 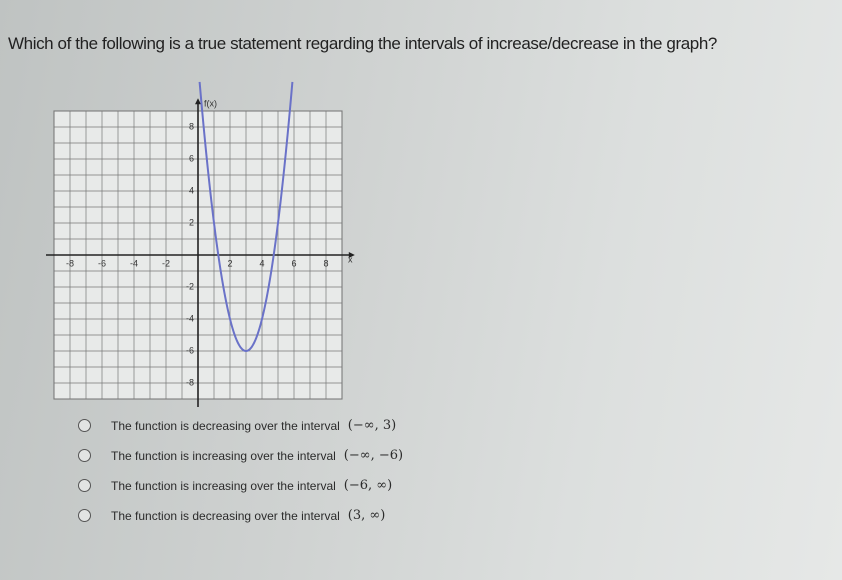 What do you see at coordinates (191, 190) in the screenshot?
I see `y-tick-label: 4` at bounding box center [191, 190].